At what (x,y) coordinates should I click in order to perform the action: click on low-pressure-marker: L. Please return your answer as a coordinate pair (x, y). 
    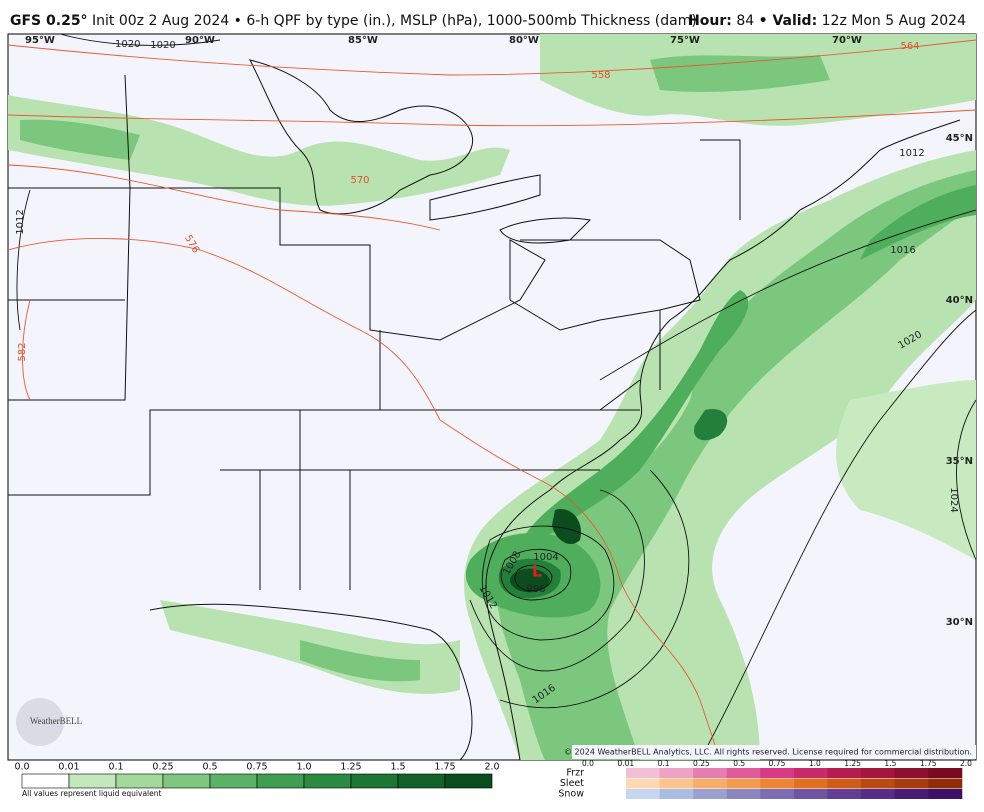
    Looking at the image, I should click on (537, 571).